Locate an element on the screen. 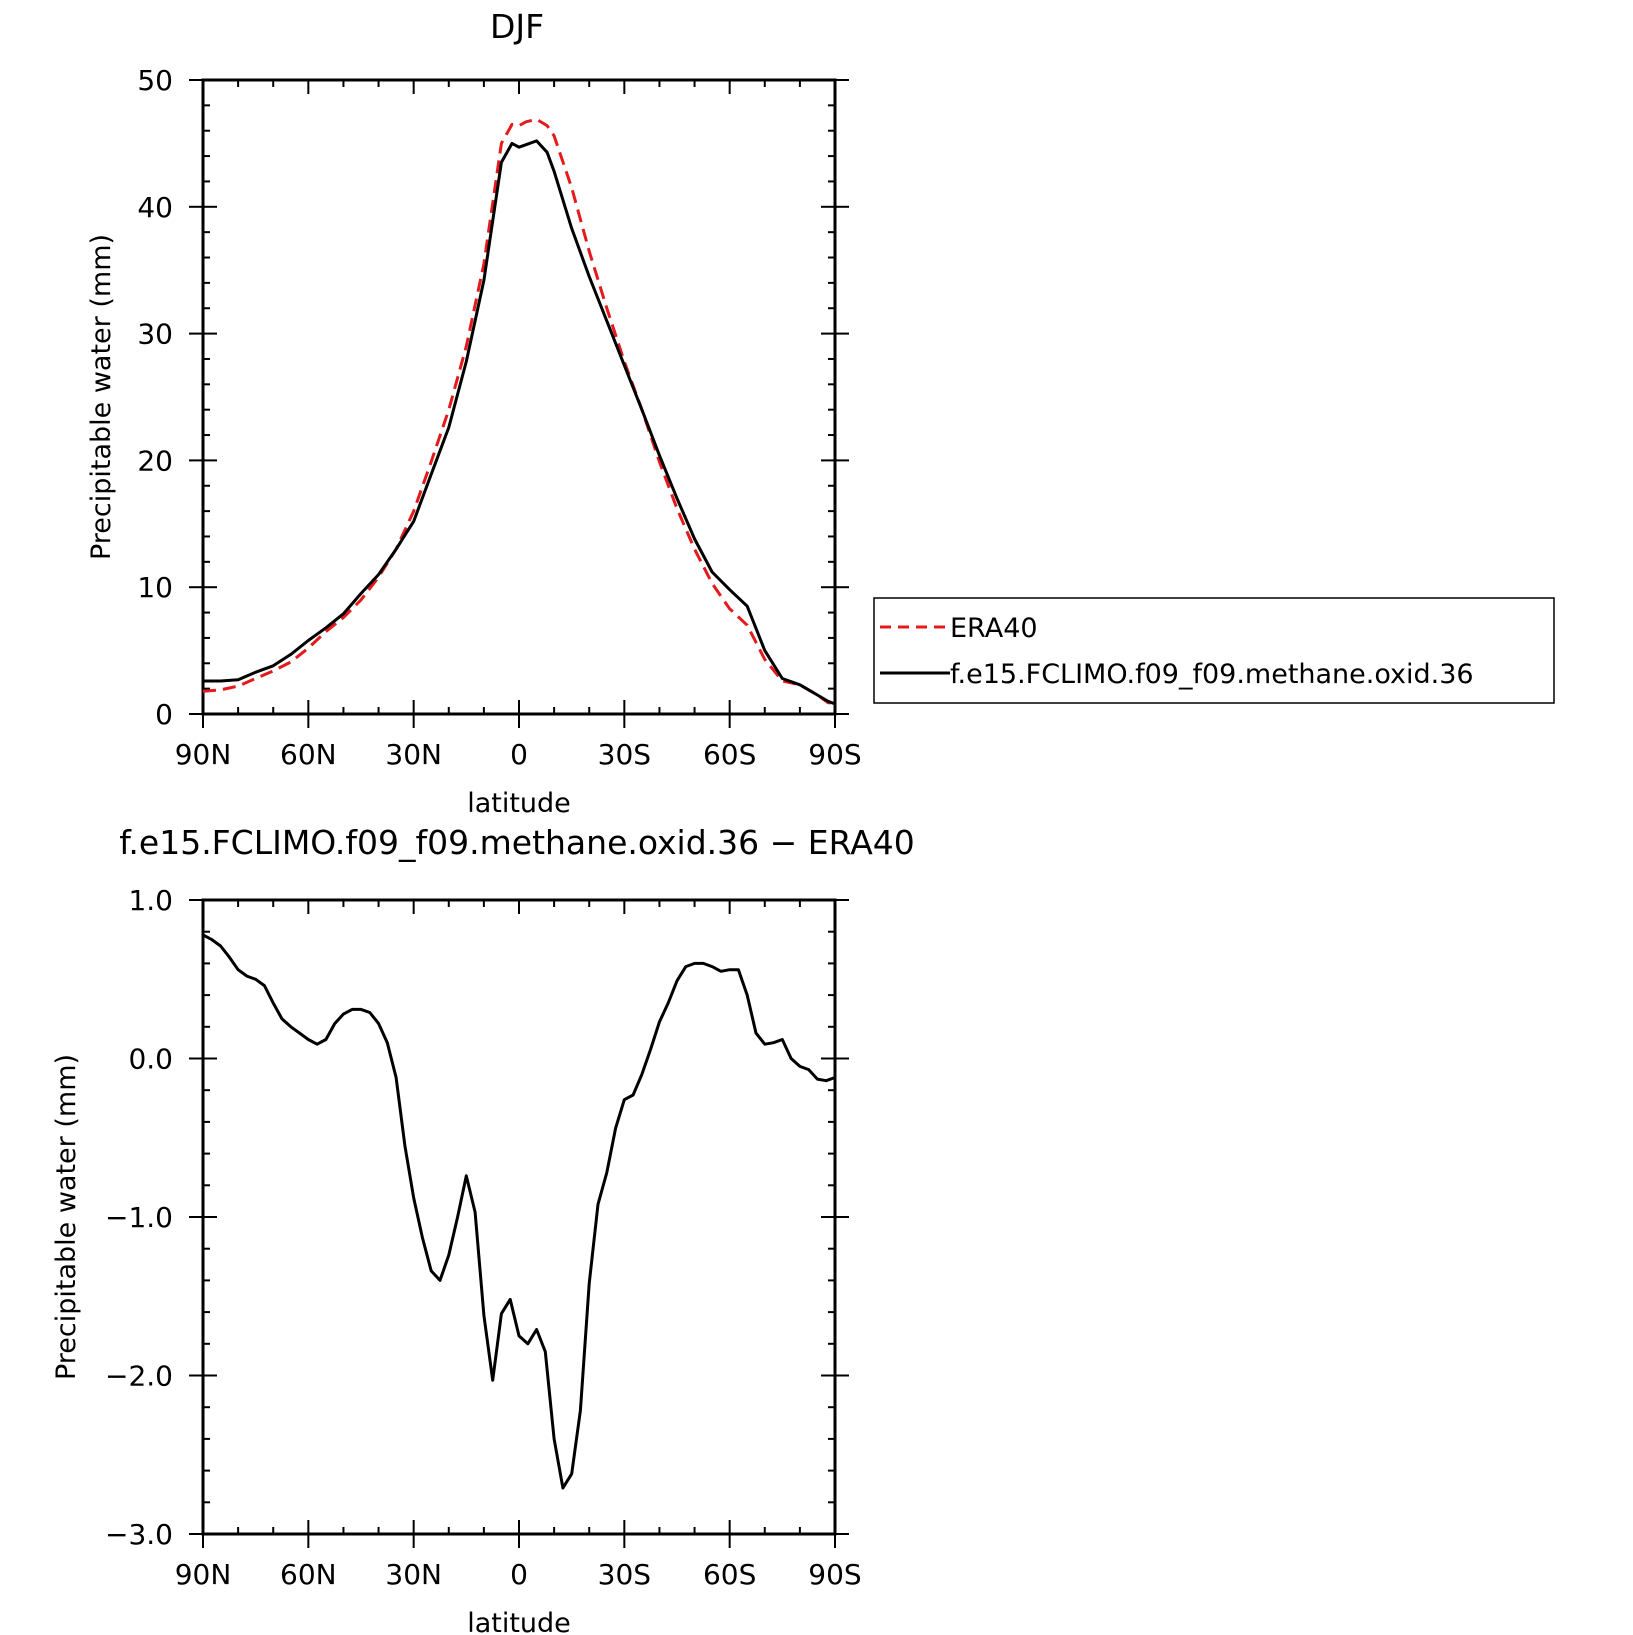 The width and height of the screenshot is (1633, 1635). legend-label-era40: ERA40 is located at coordinates (994, 628).